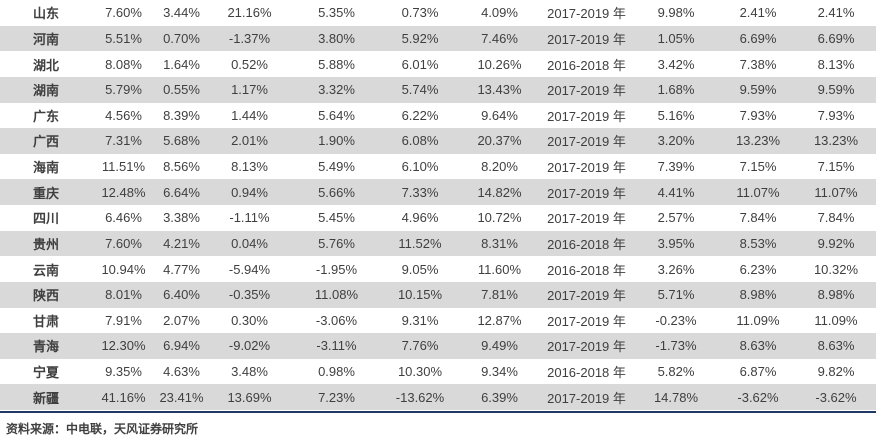  What do you see at coordinates (249, 243) in the screenshot?
I see `value-cell: 0.04%` at bounding box center [249, 243].